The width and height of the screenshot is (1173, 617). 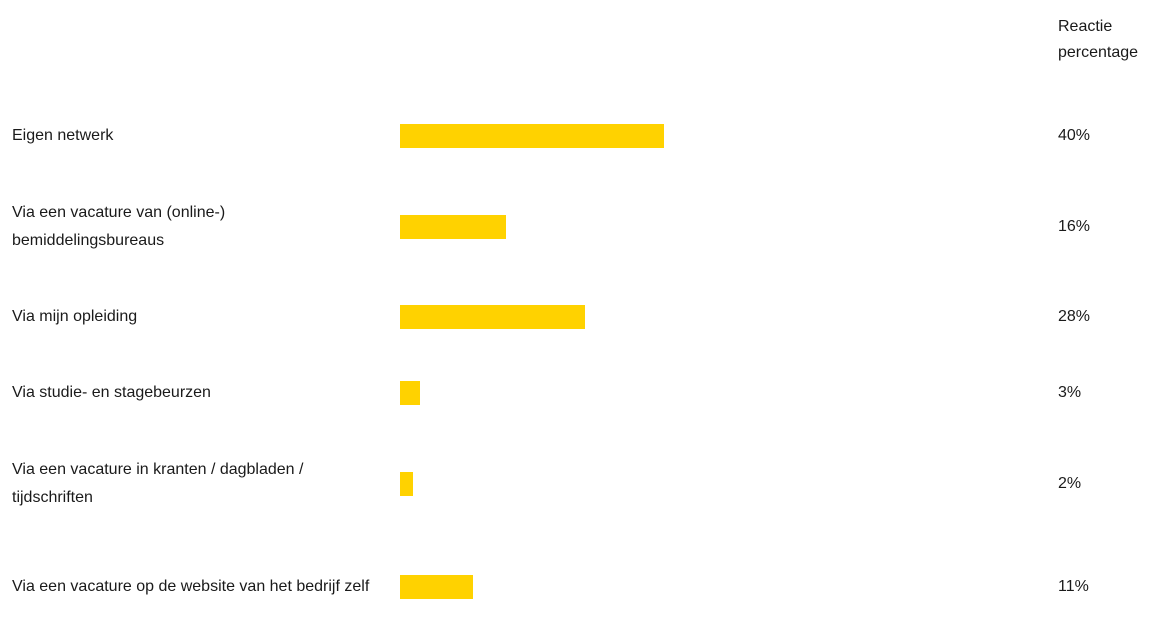 I want to click on category-label: Via mijn opleiding, so click(x=75, y=316).